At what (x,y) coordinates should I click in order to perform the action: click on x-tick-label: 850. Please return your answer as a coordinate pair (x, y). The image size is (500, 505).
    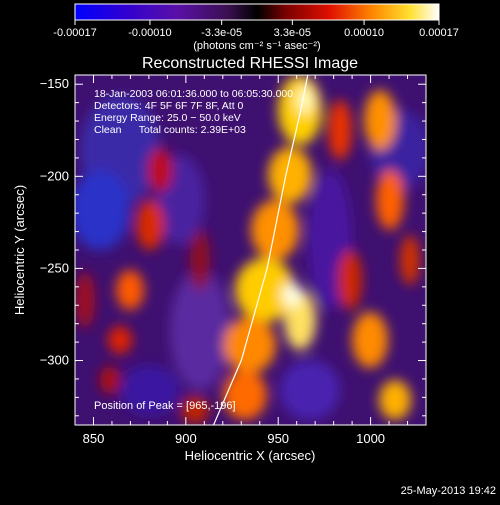
    Looking at the image, I should click on (94, 438).